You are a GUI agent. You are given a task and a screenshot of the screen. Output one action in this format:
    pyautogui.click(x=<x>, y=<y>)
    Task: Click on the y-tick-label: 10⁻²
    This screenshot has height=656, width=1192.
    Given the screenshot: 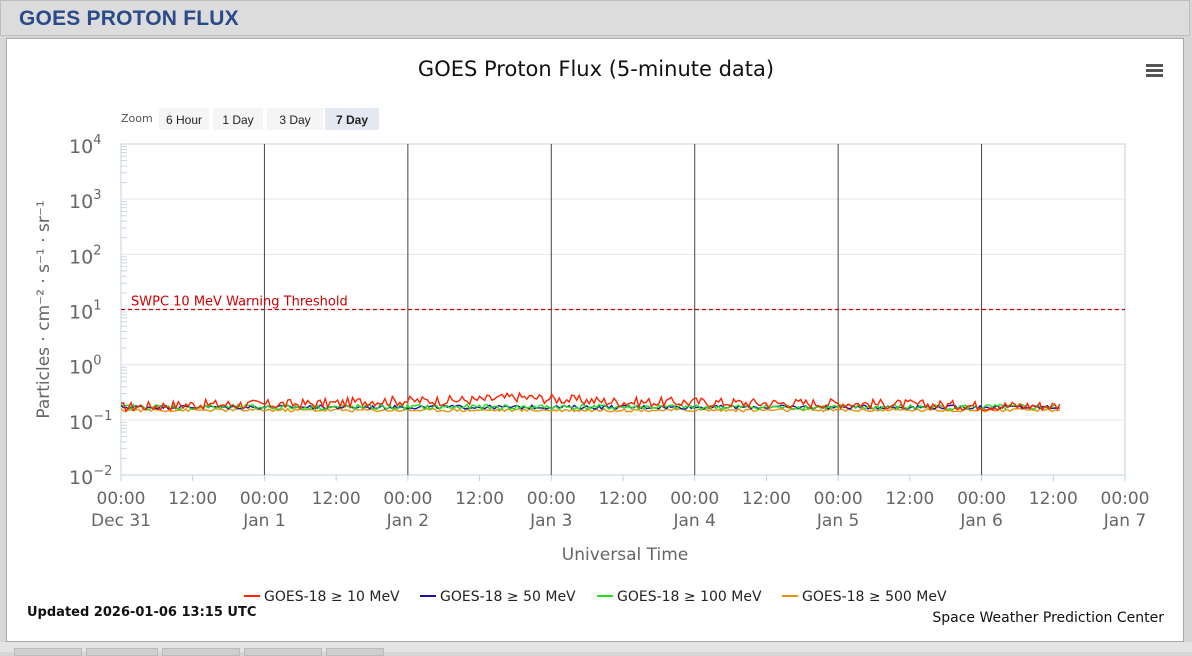 What is the action you would take?
    pyautogui.click(x=90, y=476)
    